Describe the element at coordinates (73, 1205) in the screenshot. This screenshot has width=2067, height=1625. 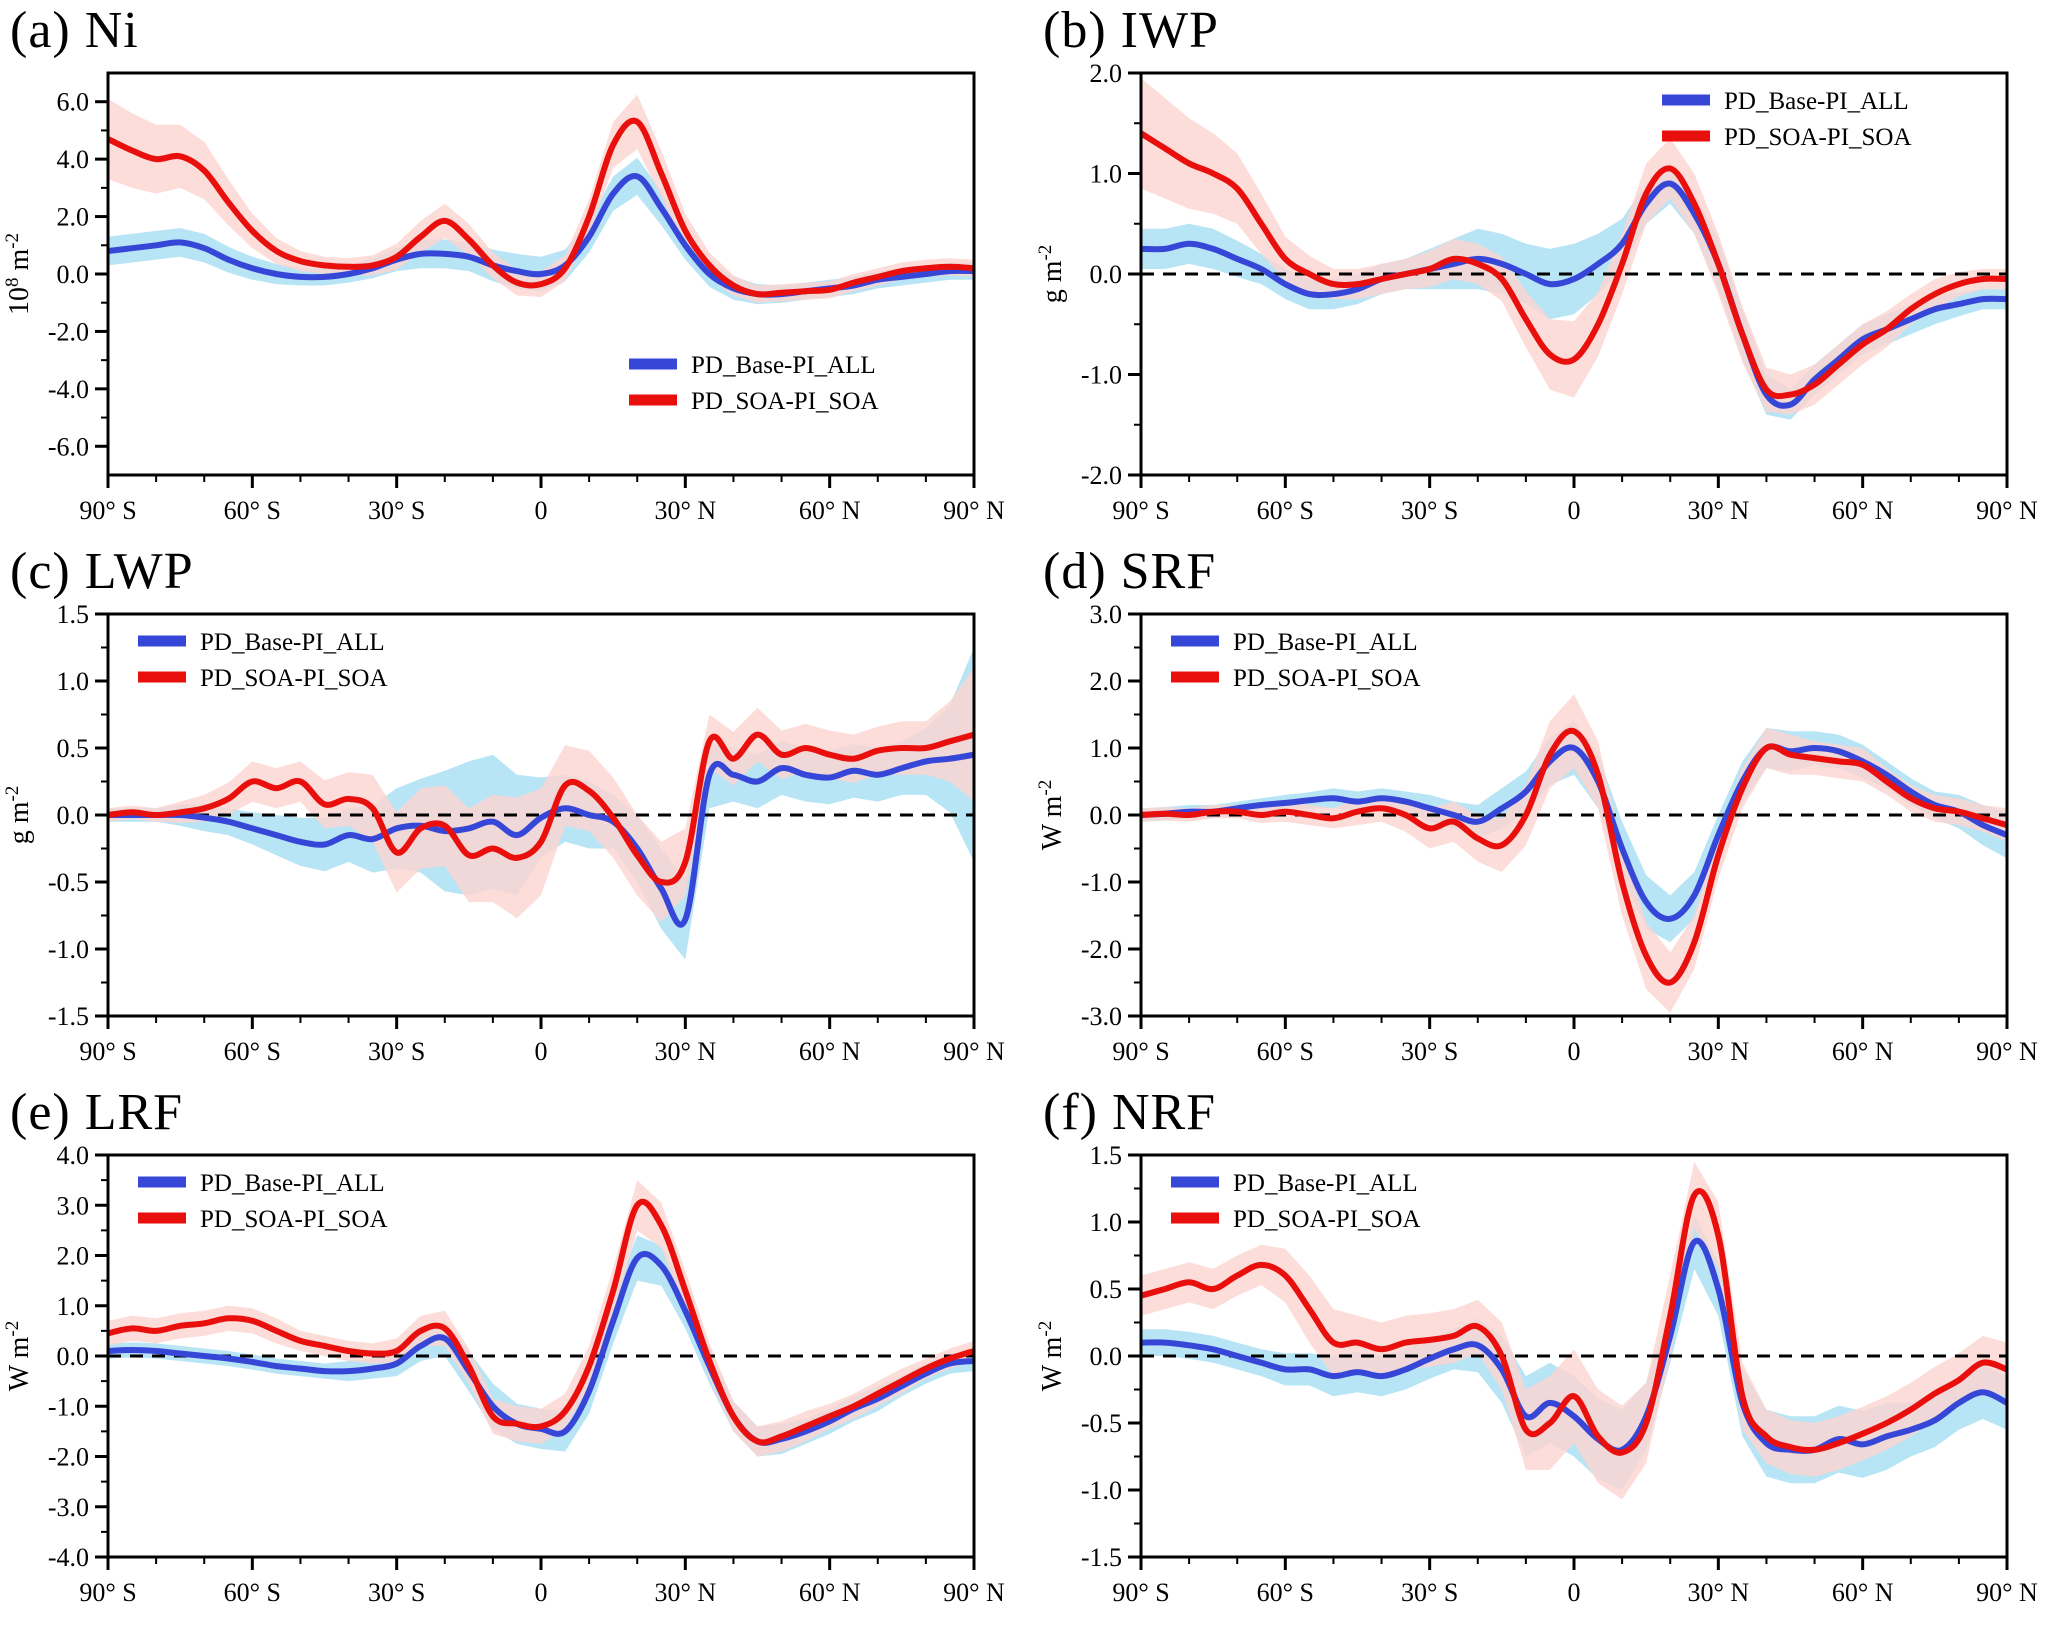
I see `y-tick-label: 3.0` at that location.